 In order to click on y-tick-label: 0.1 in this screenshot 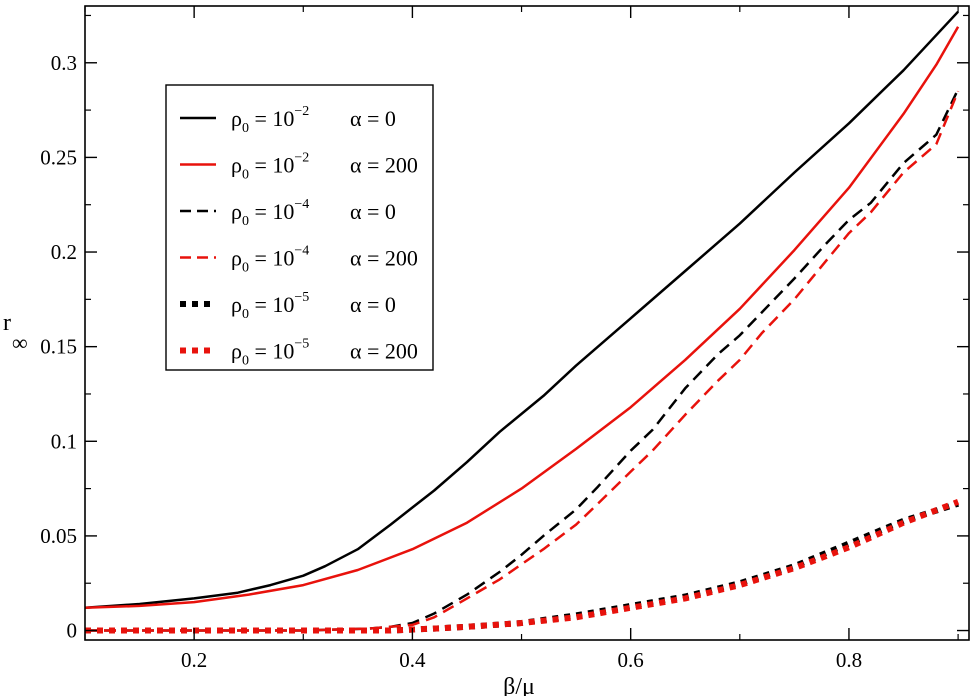, I will do `click(64, 441)`.